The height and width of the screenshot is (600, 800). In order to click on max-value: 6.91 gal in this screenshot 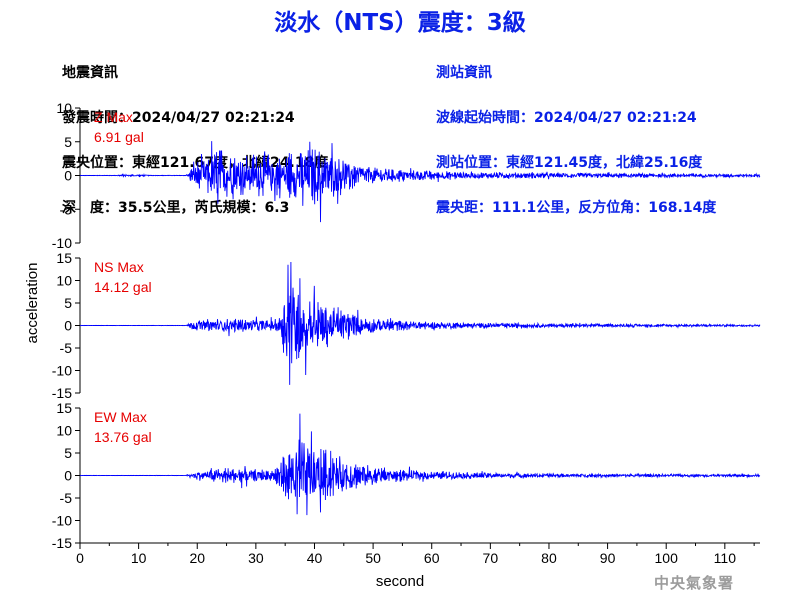, I will do `click(119, 137)`.